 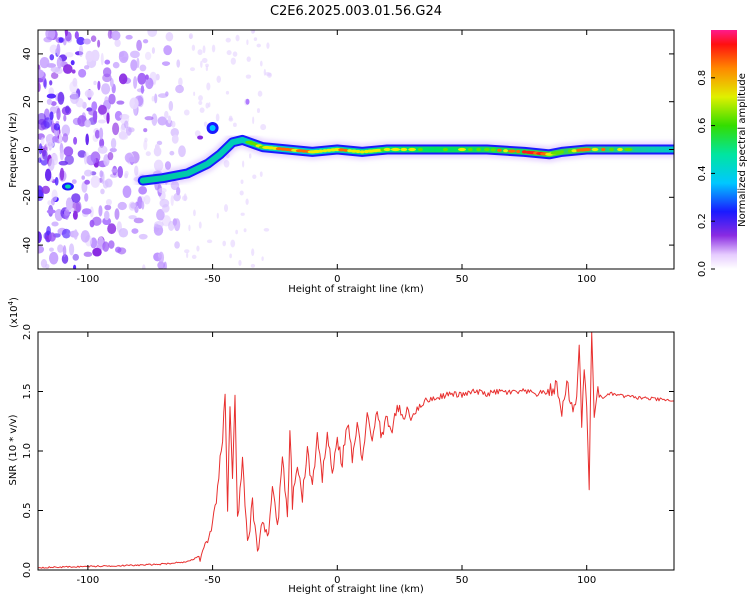 What do you see at coordinates (27, 245) in the screenshot?
I see `spectrogram-y-tick-label: -40` at bounding box center [27, 245].